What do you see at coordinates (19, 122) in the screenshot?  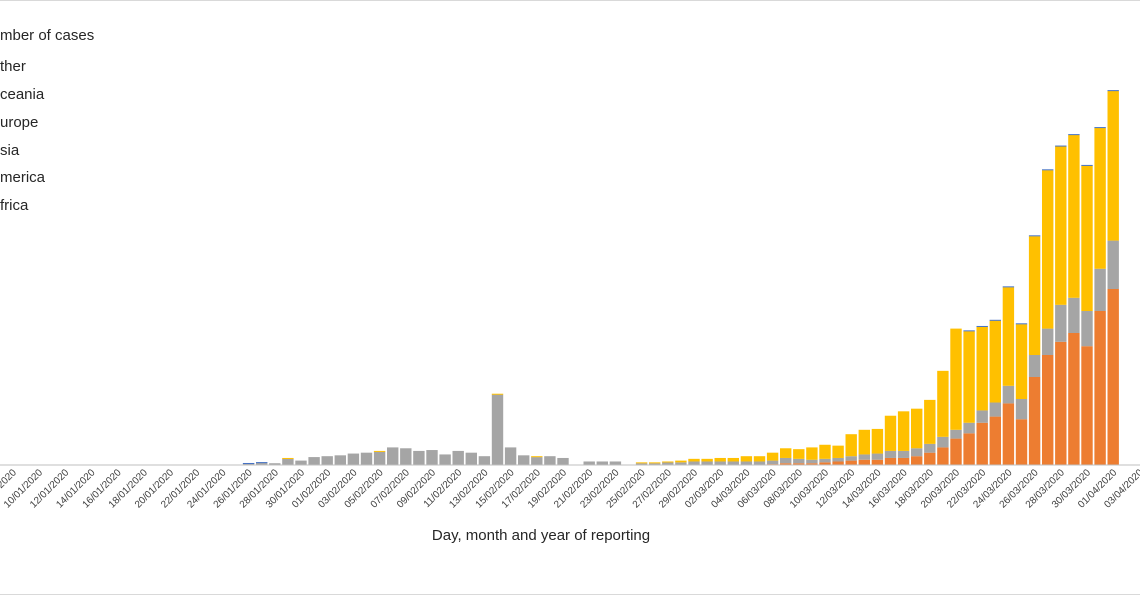 I see `legend-item-europe: urope` at bounding box center [19, 122].